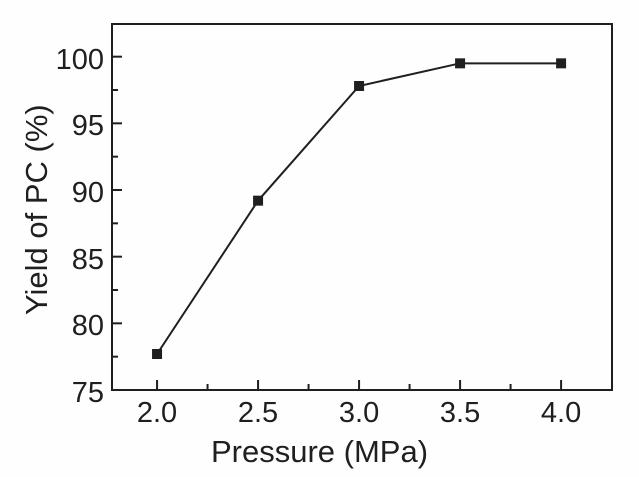 The width and height of the screenshot is (639, 477). I want to click on y-tick-label: 95, so click(87, 126).